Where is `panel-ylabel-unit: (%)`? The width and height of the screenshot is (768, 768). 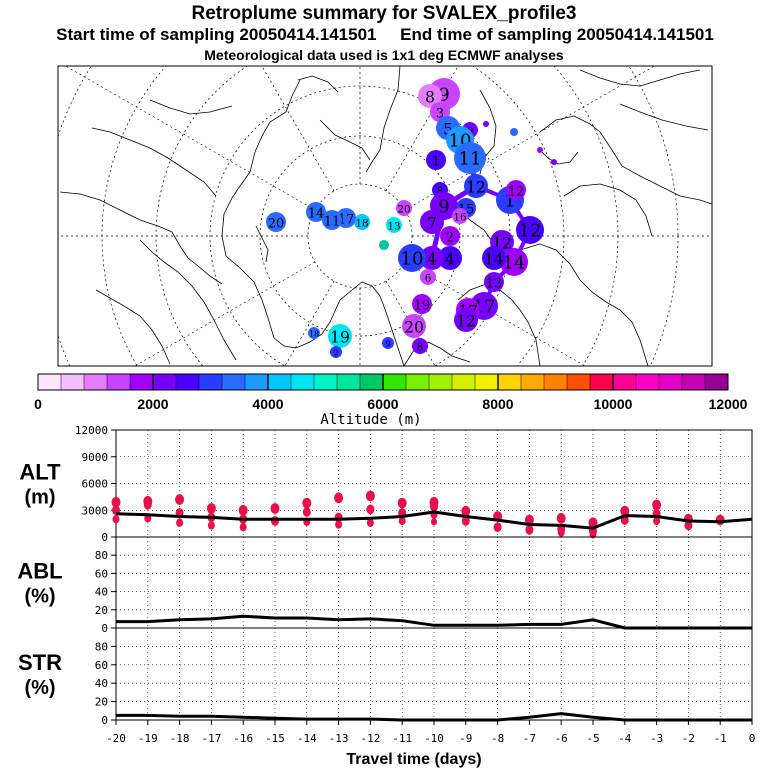
panel-ylabel-unit: (%) is located at coordinates (39, 688).